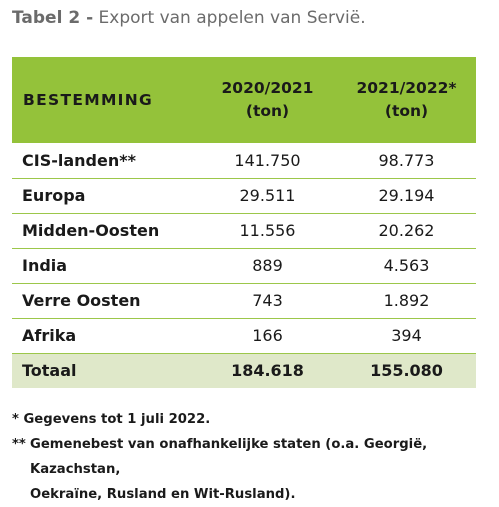  Describe the element at coordinates (244, 300) in the screenshot. I see `table-row: Verre Oosten 743 1.892` at that location.